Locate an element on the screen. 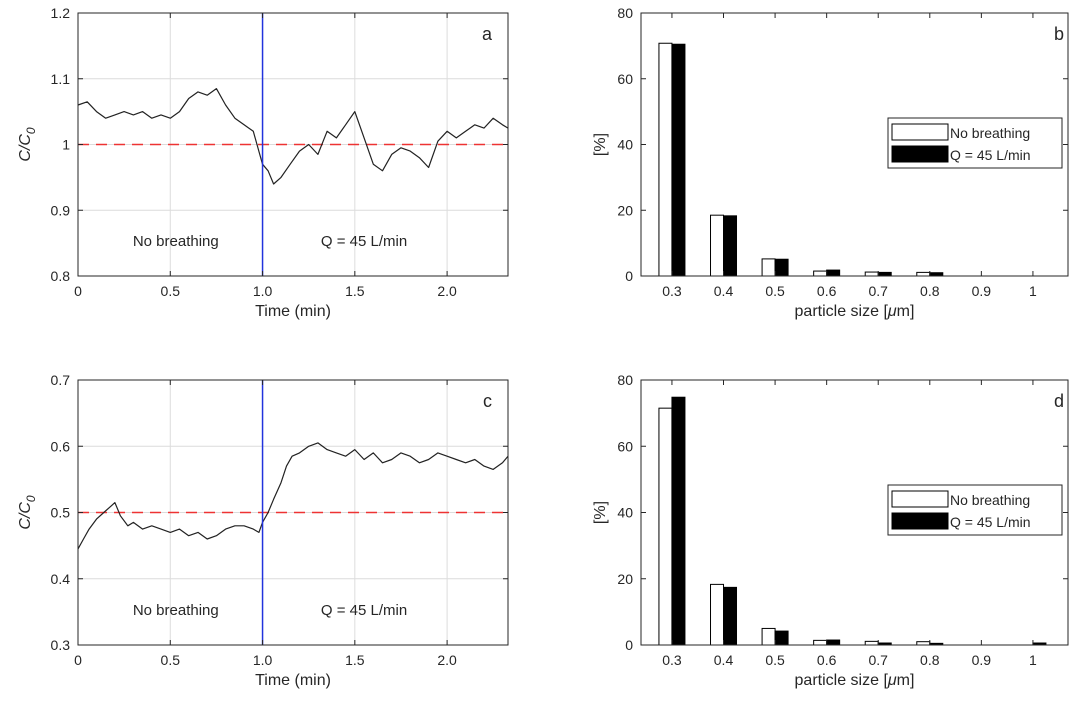 The image size is (1074, 704). y-tick-label: 1.2 is located at coordinates (61, 13).